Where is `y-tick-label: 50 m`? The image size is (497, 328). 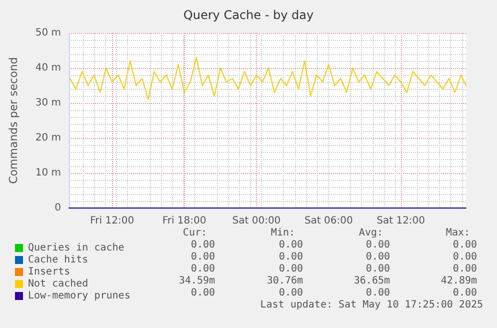 y-tick-label: 50 m is located at coordinates (48, 33).